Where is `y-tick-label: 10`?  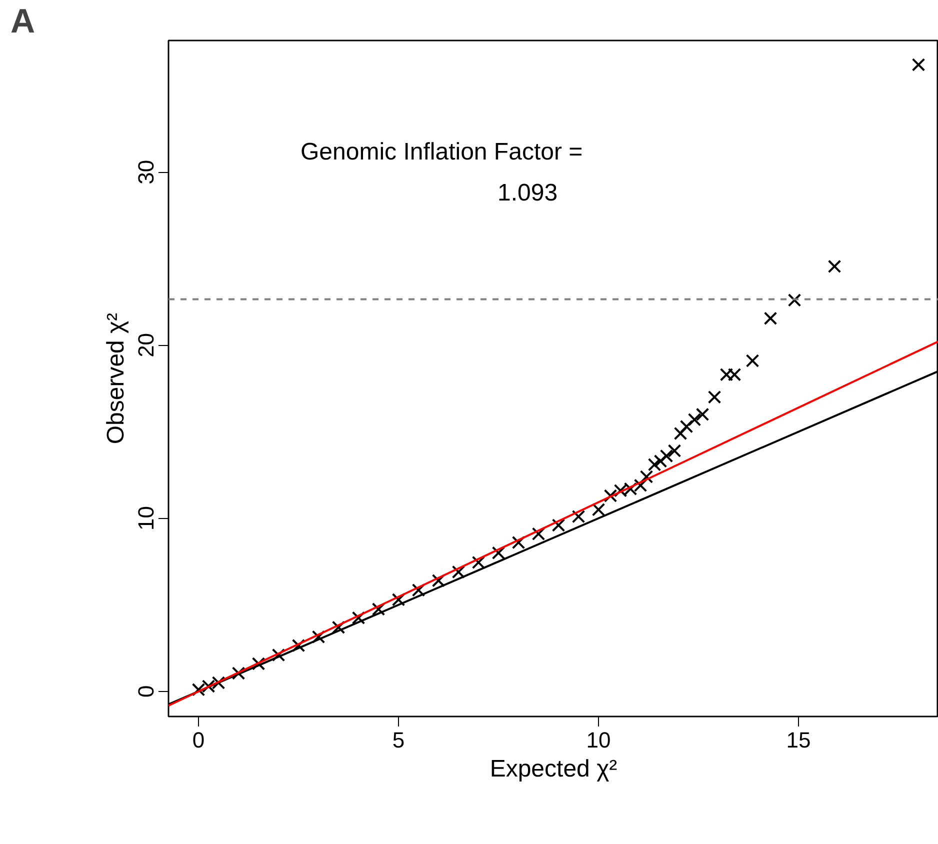
y-tick-label: 10 is located at coordinates (146, 518).